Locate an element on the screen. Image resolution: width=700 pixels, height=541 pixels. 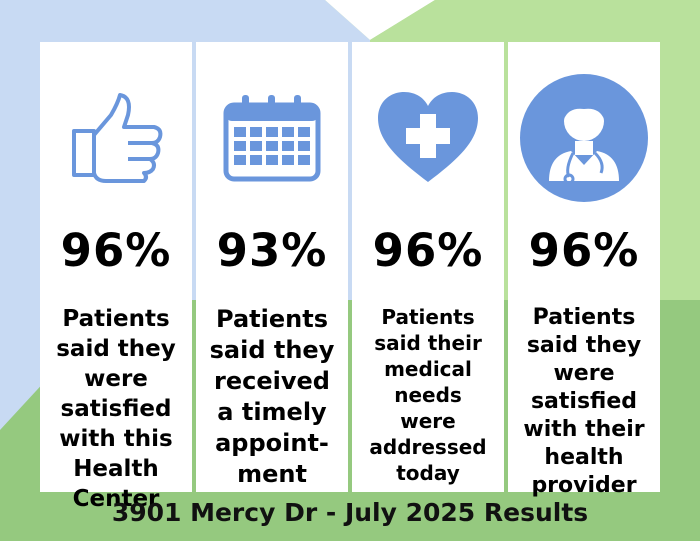
doctor-icon is located at coordinates (584, 138).